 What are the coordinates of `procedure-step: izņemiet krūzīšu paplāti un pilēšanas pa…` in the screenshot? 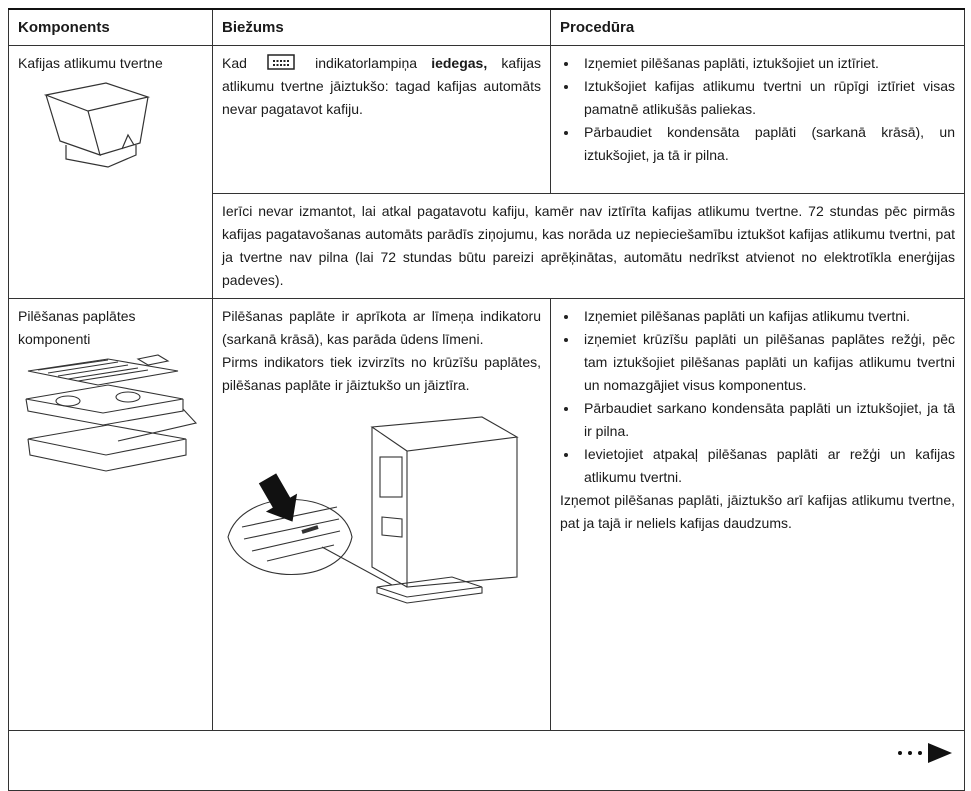 It's located at (757, 362).